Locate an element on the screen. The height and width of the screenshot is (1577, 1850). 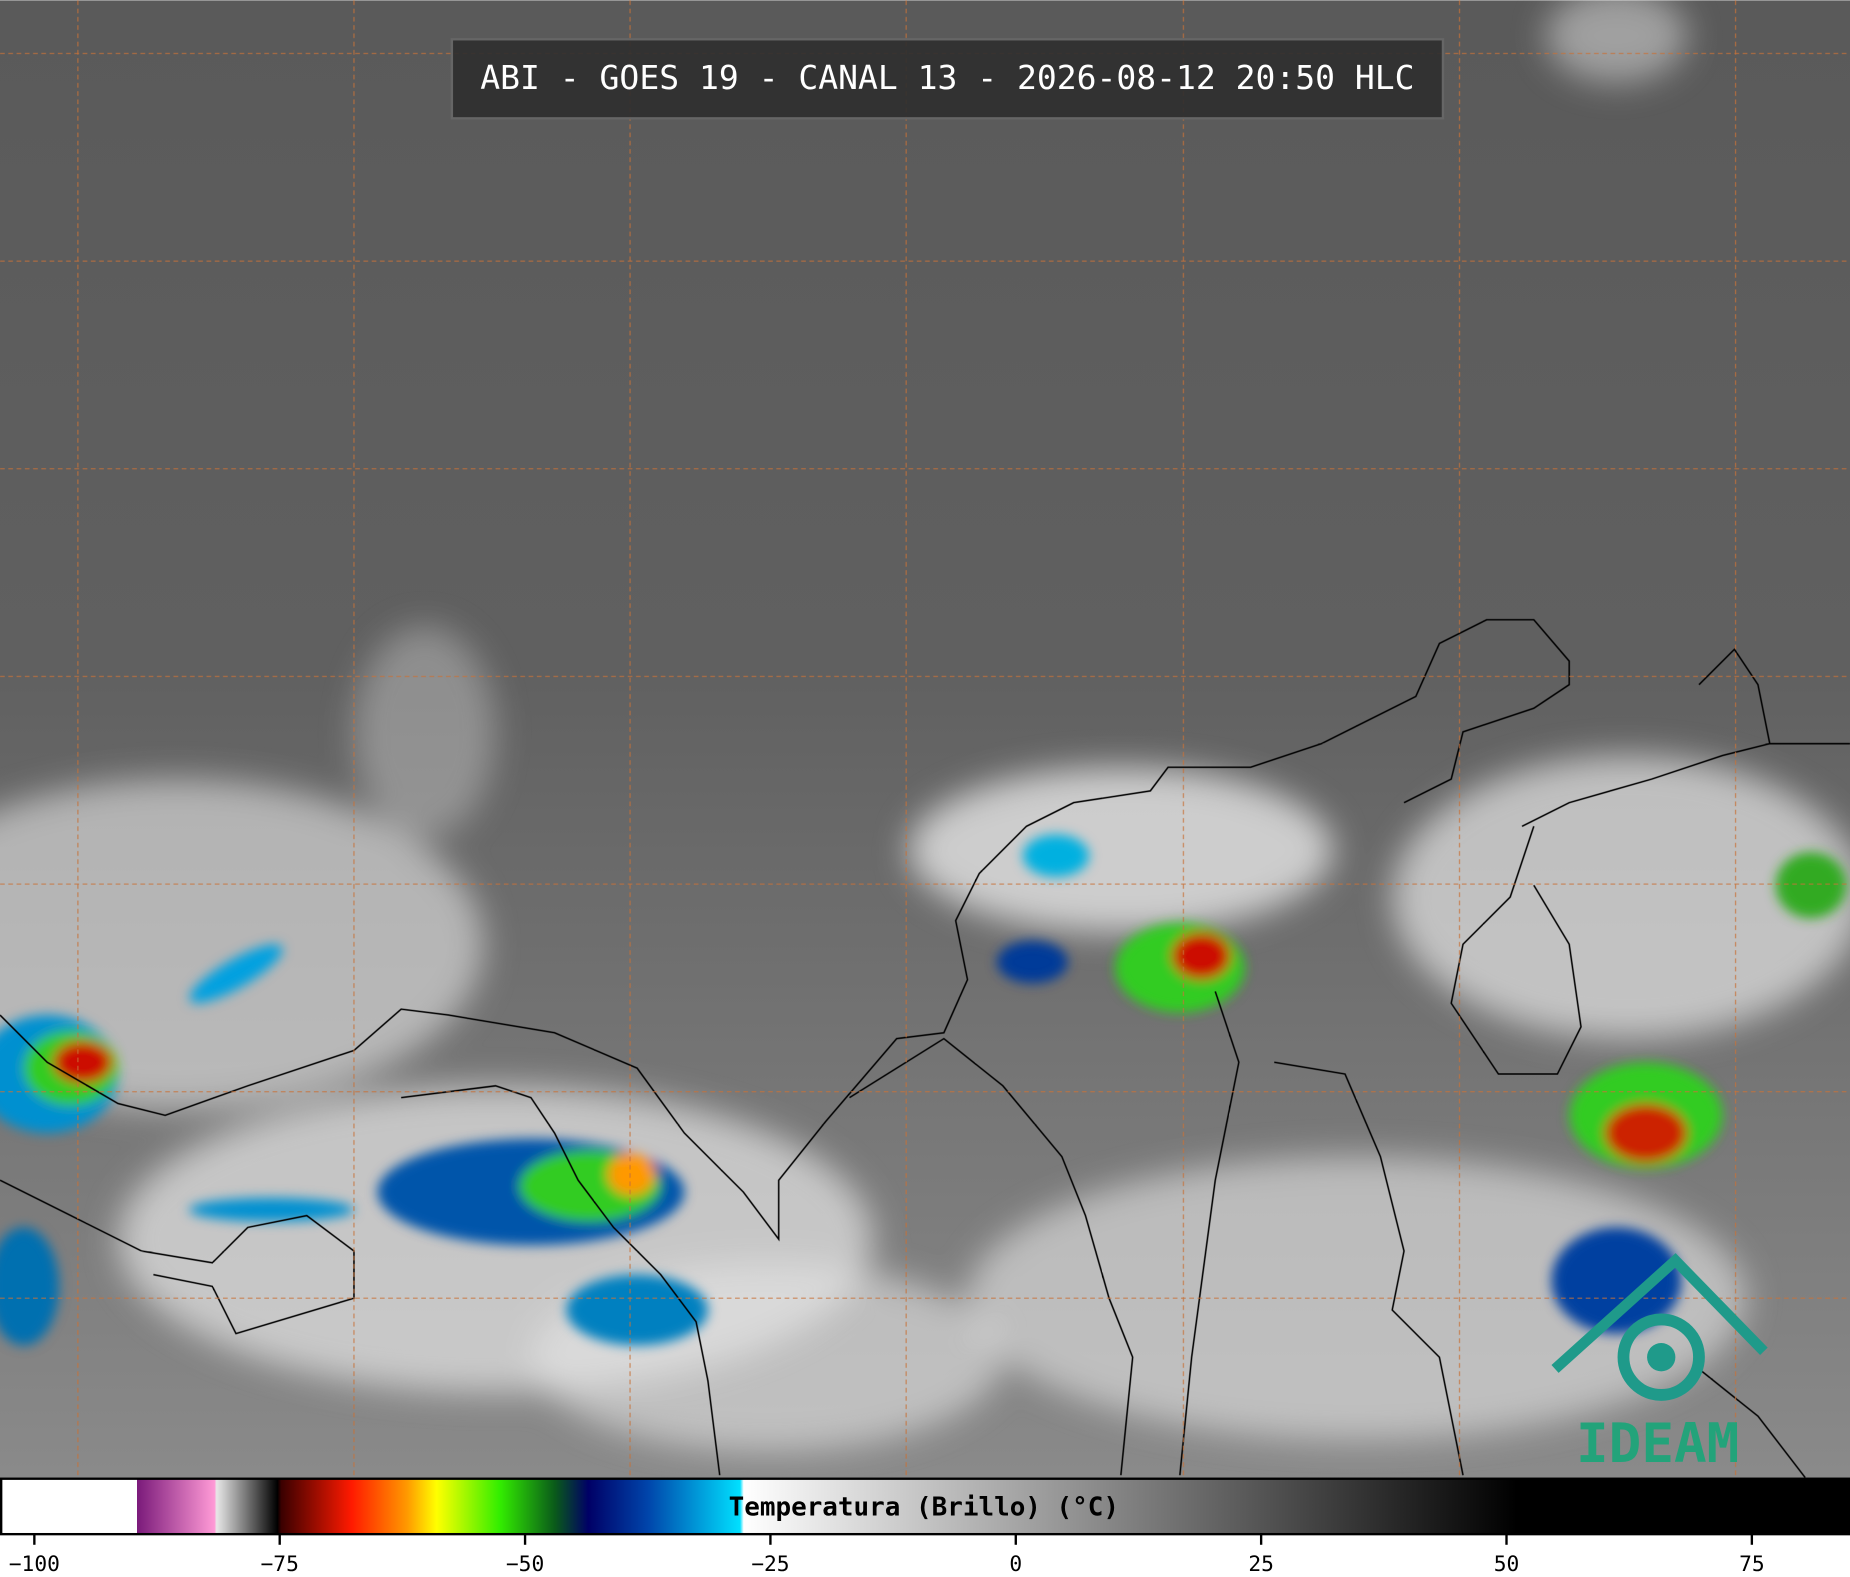
tick-label: 0 is located at coordinates (1015, 1564).